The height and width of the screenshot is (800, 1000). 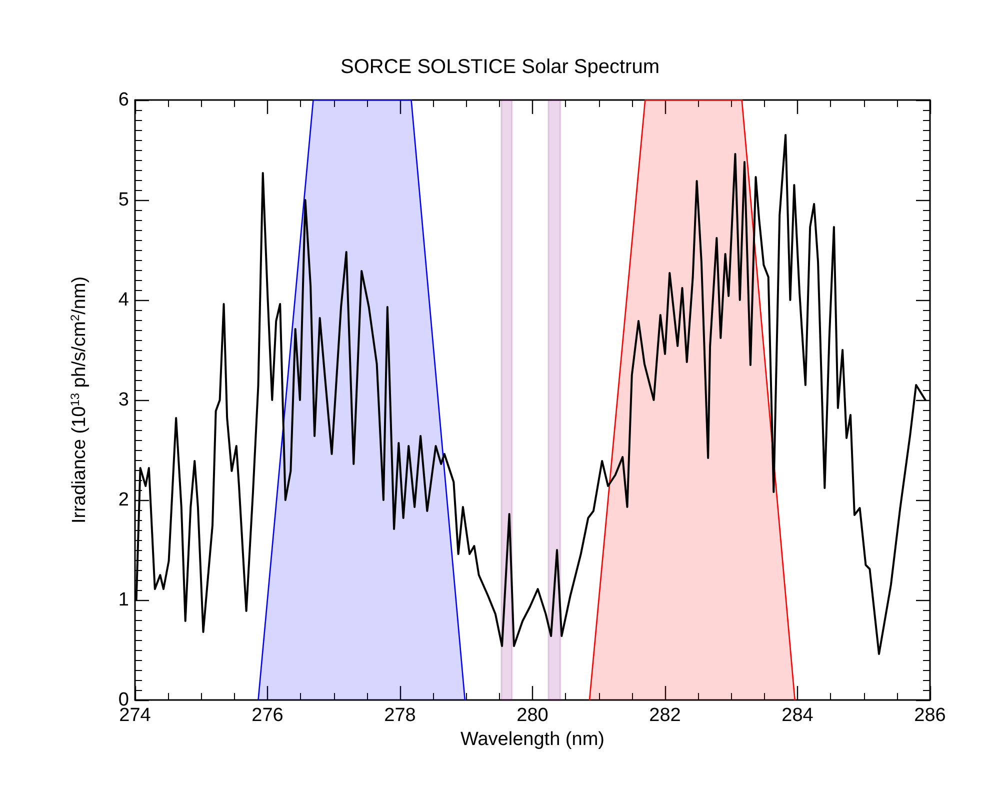 What do you see at coordinates (532, 715) in the screenshot?
I see `x-tick-label: 280` at bounding box center [532, 715].